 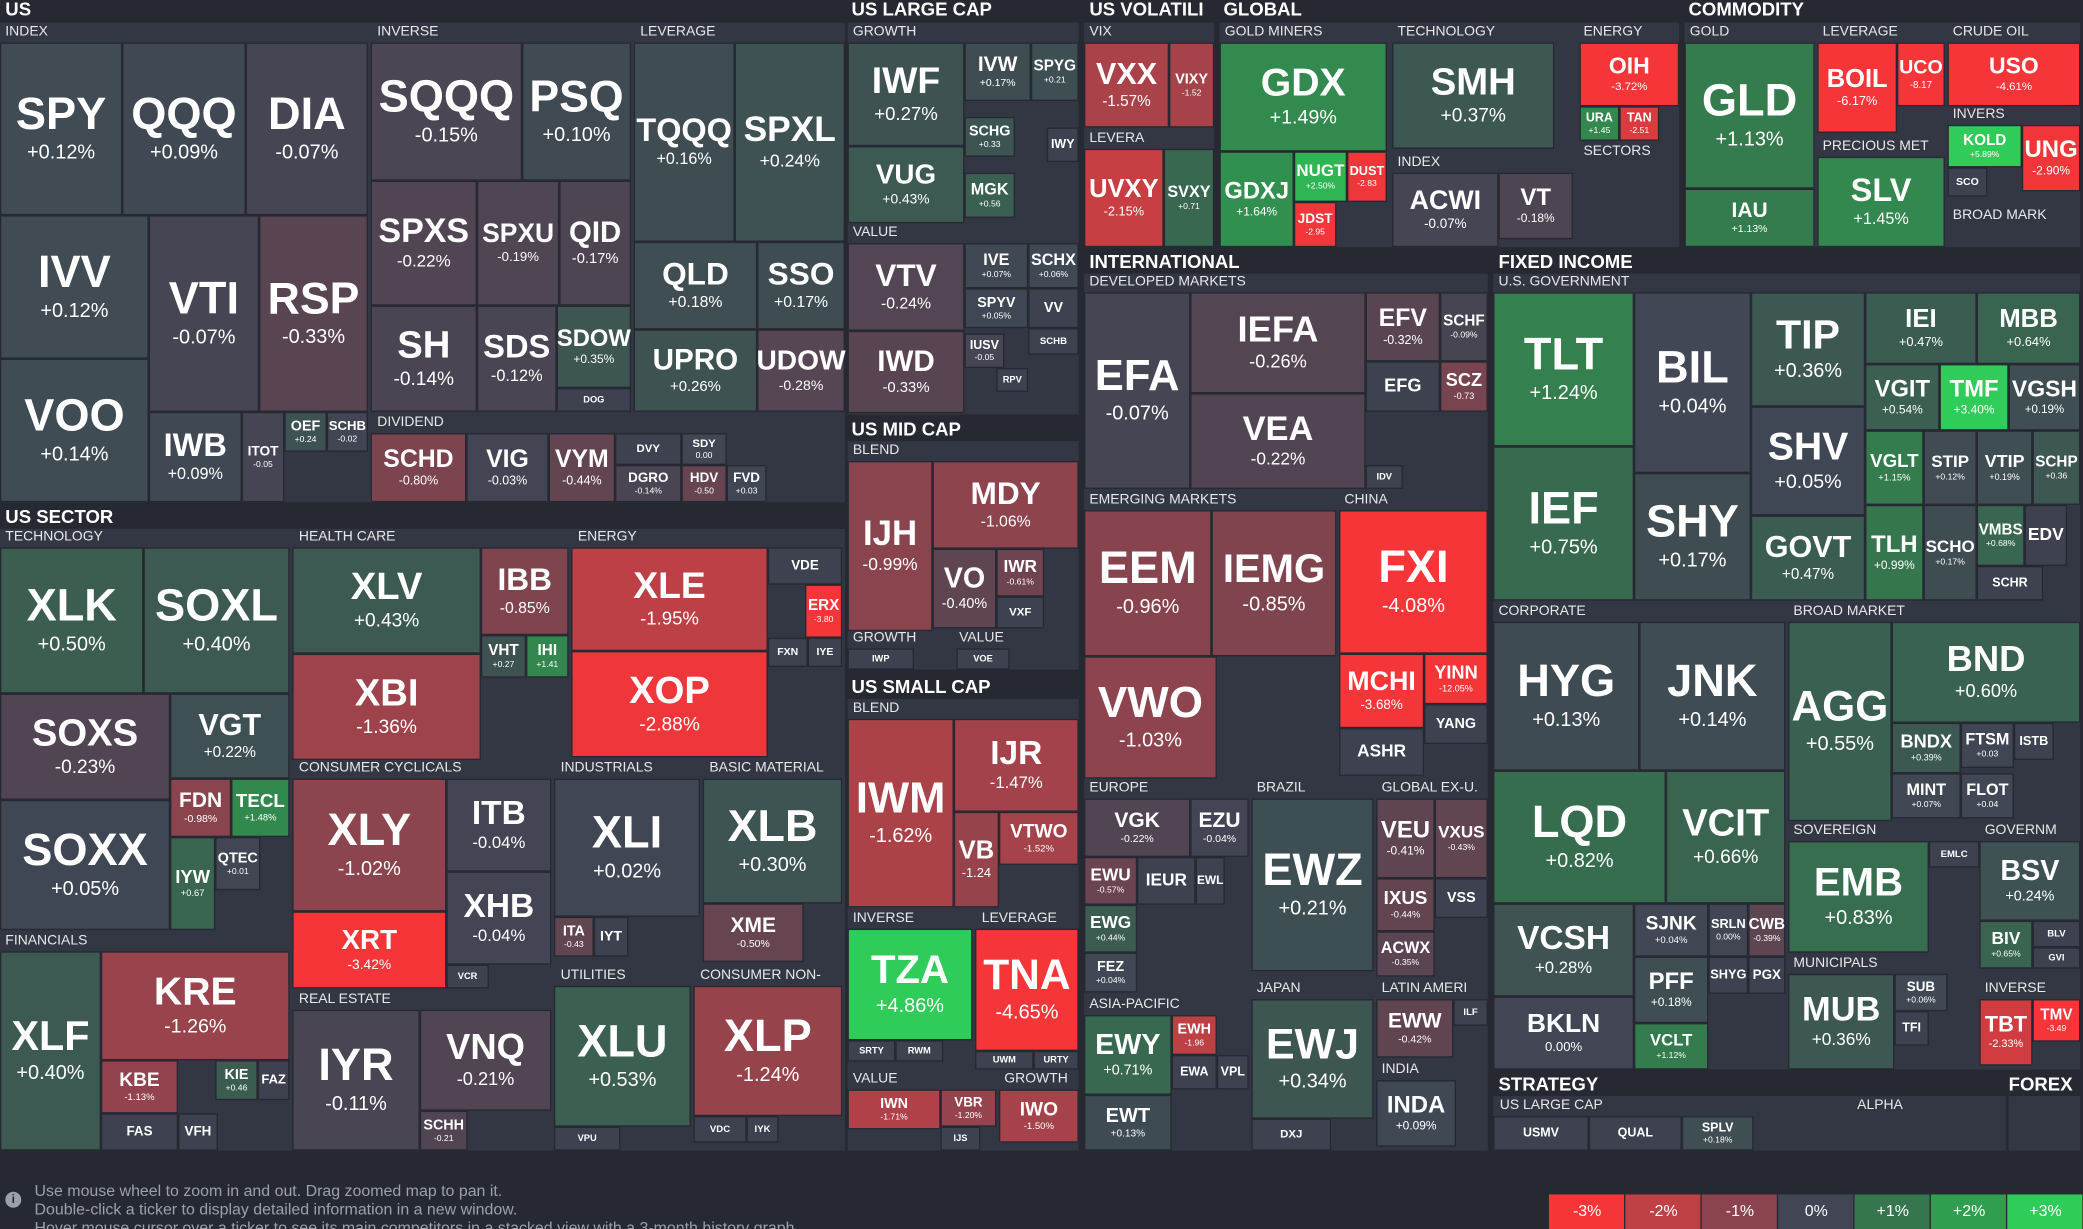 What do you see at coordinates (2006, 1024) in the screenshot?
I see `ticker-label: TBT` at bounding box center [2006, 1024].